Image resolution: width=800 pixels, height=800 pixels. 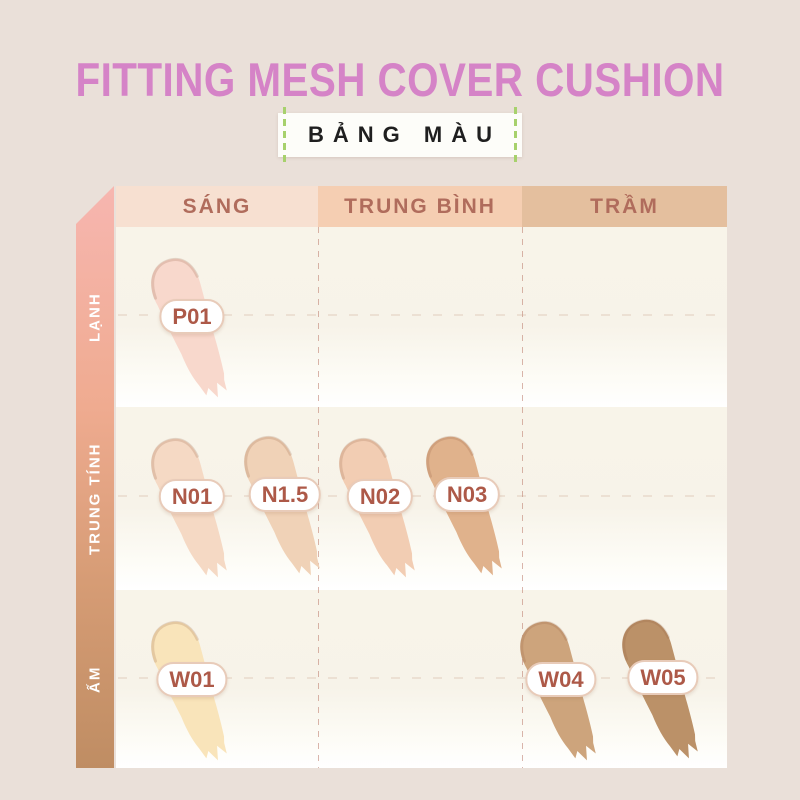 What do you see at coordinates (192, 317) in the screenshot?
I see `shade-label-P01: P01` at bounding box center [192, 317].